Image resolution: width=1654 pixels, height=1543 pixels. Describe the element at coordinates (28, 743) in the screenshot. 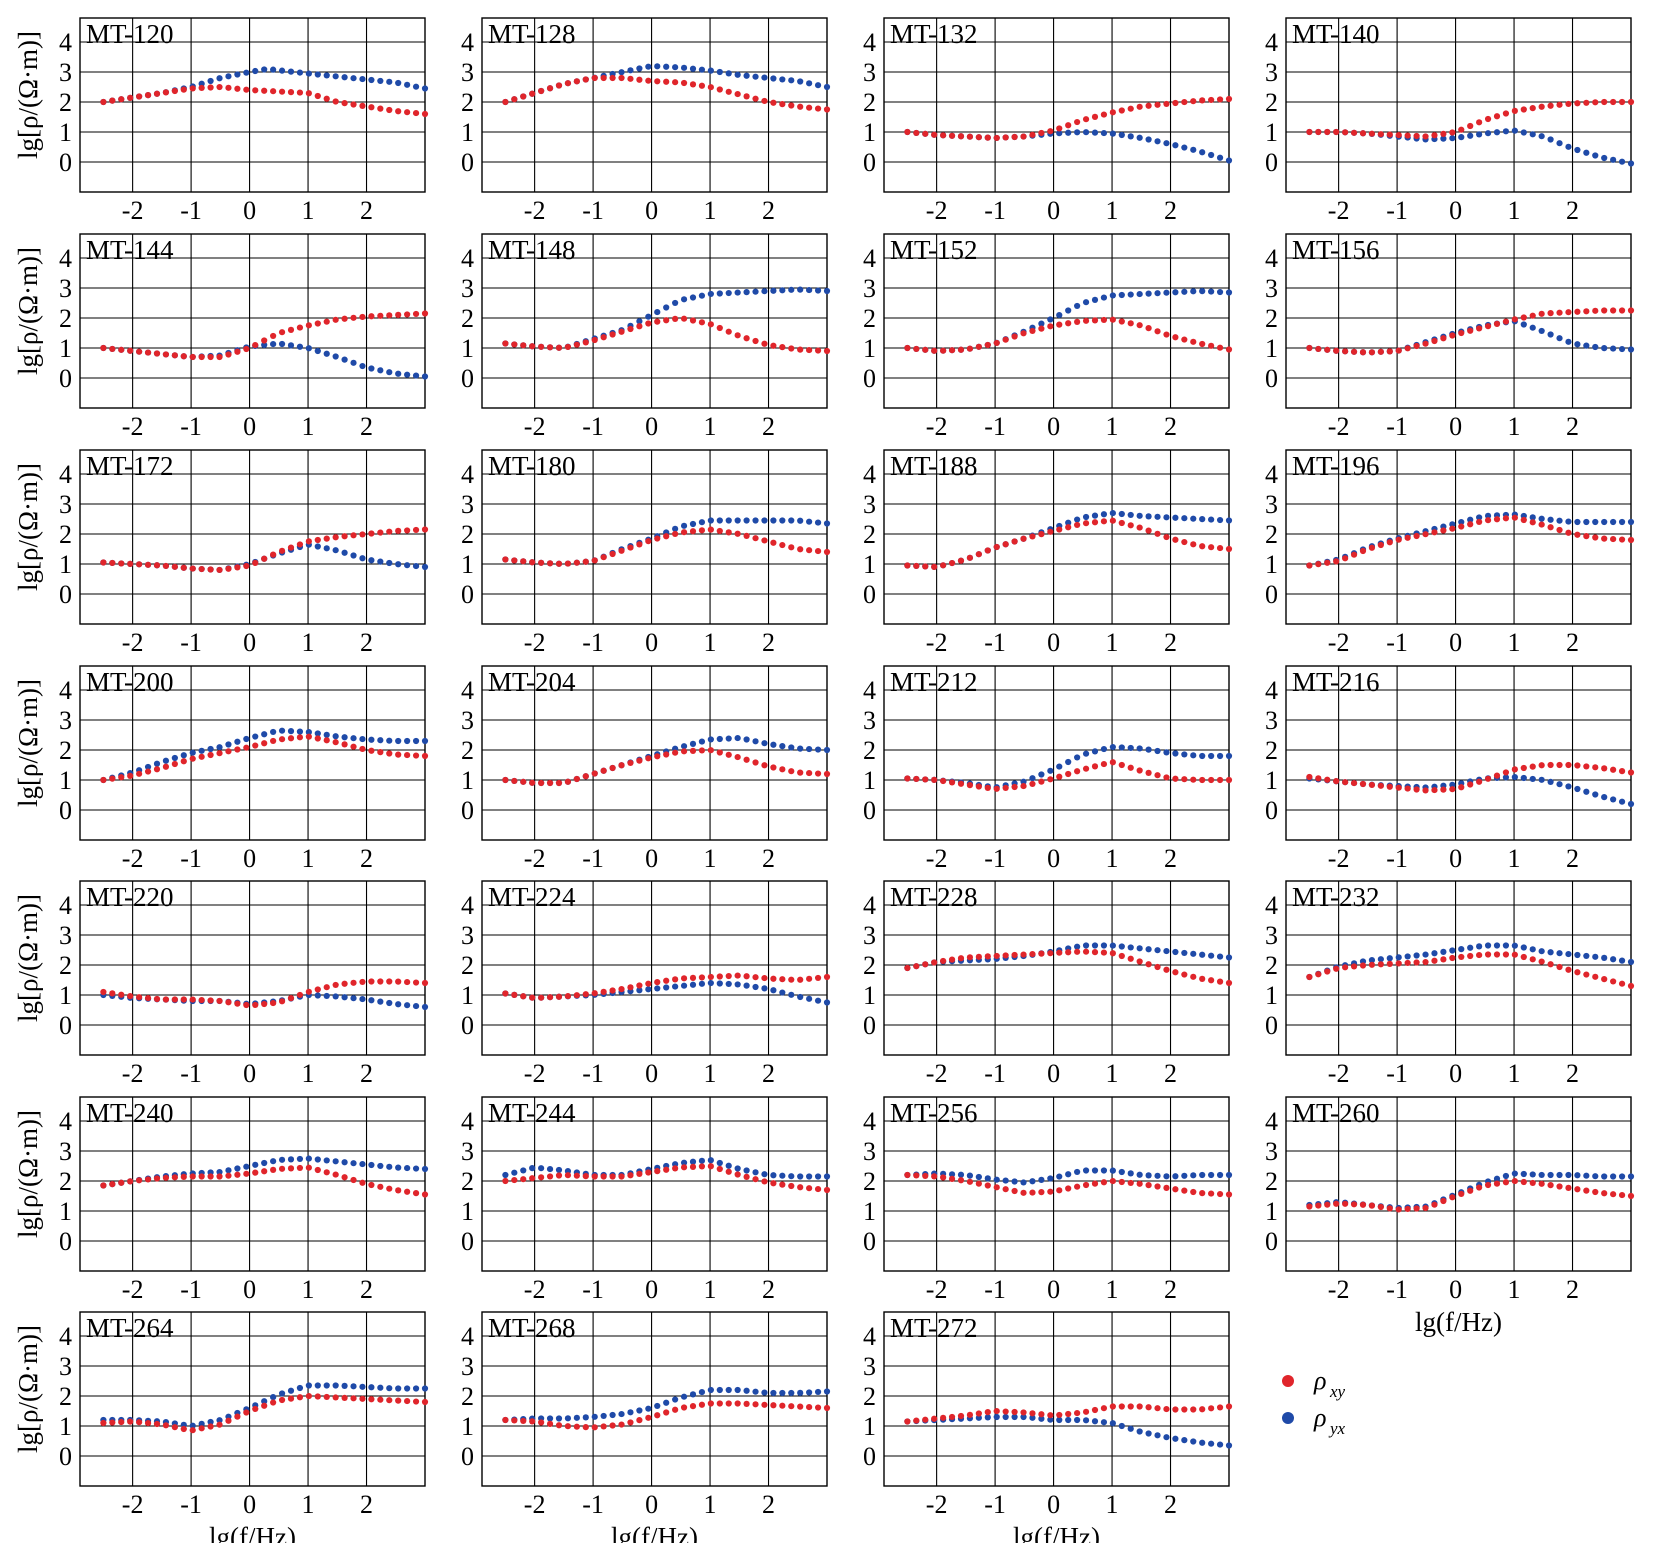

I see `y-axis-label: lg[ρ/(Ω·m)]` at that location.